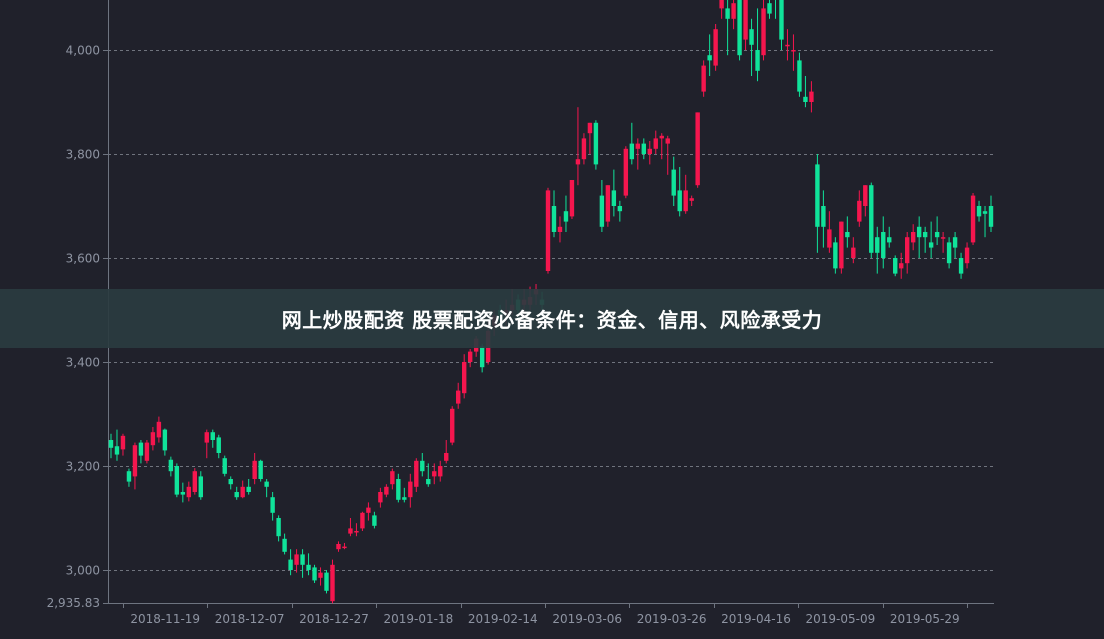 The height and width of the screenshot is (639, 1104). I want to click on x-tick-label: 2018-12-27, so click(334, 619).